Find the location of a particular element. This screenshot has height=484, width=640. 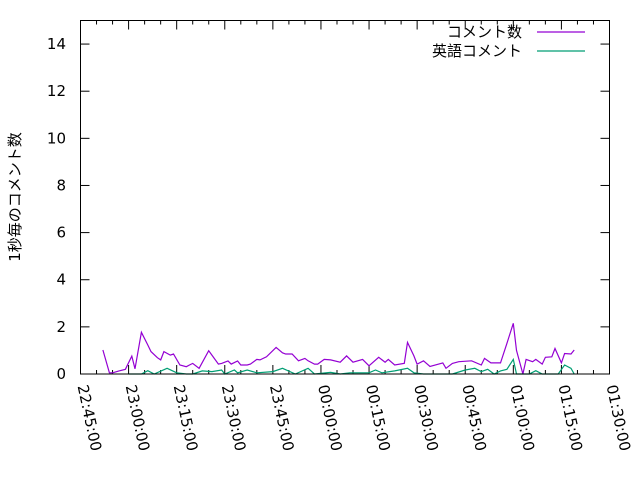

x-tick-label: 00:15:00 is located at coordinates (378, 418).